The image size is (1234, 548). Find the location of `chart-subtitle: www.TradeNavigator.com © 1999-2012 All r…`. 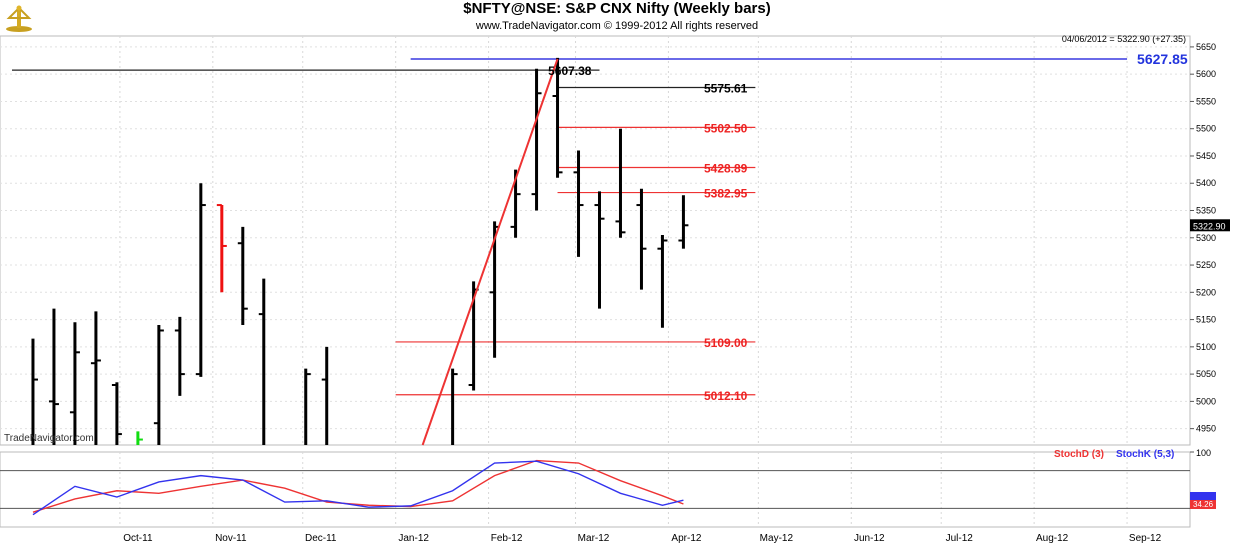

chart-subtitle: www.TradeNavigator.com © 1999-2012 All r… is located at coordinates (617, 26).